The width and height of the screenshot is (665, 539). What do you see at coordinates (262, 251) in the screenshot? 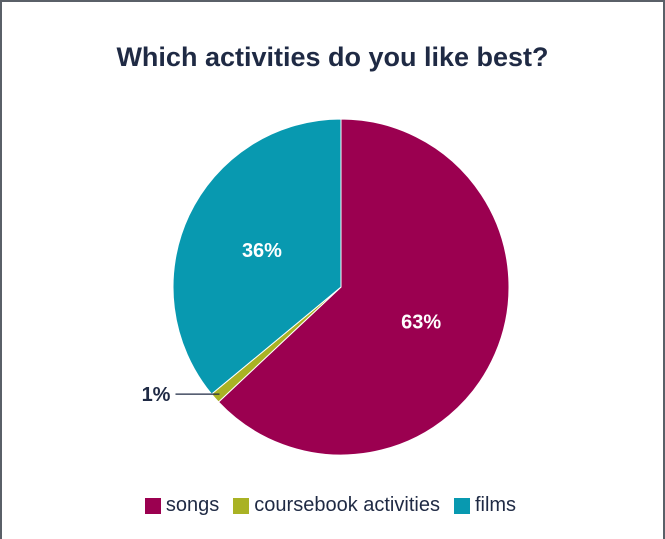
I see `data-label-films: 36%` at bounding box center [262, 251].